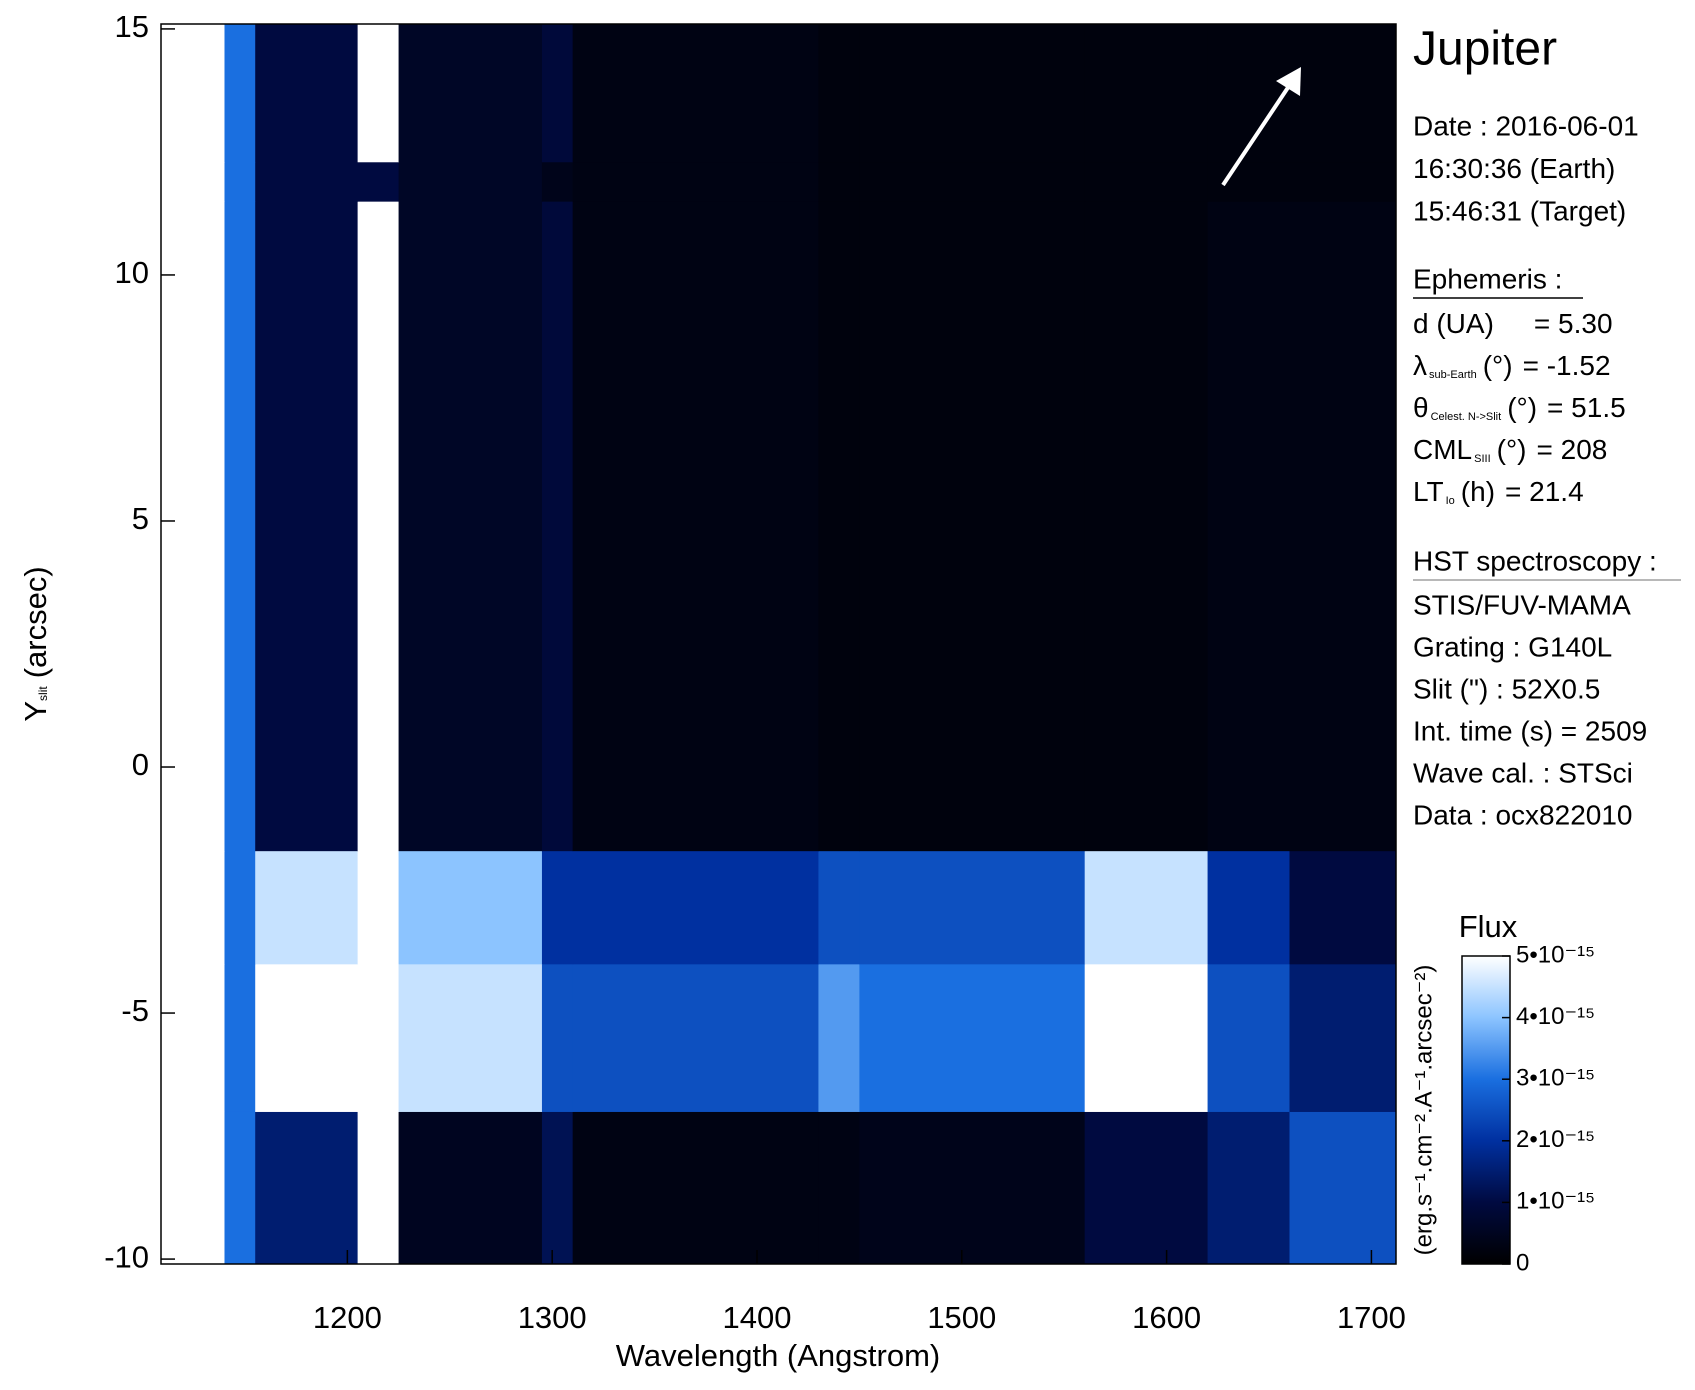 Image resolution: width=1695 pixels, height=1390 pixels. I want to click on ephemeris-value: = -1.52, so click(1567, 365).